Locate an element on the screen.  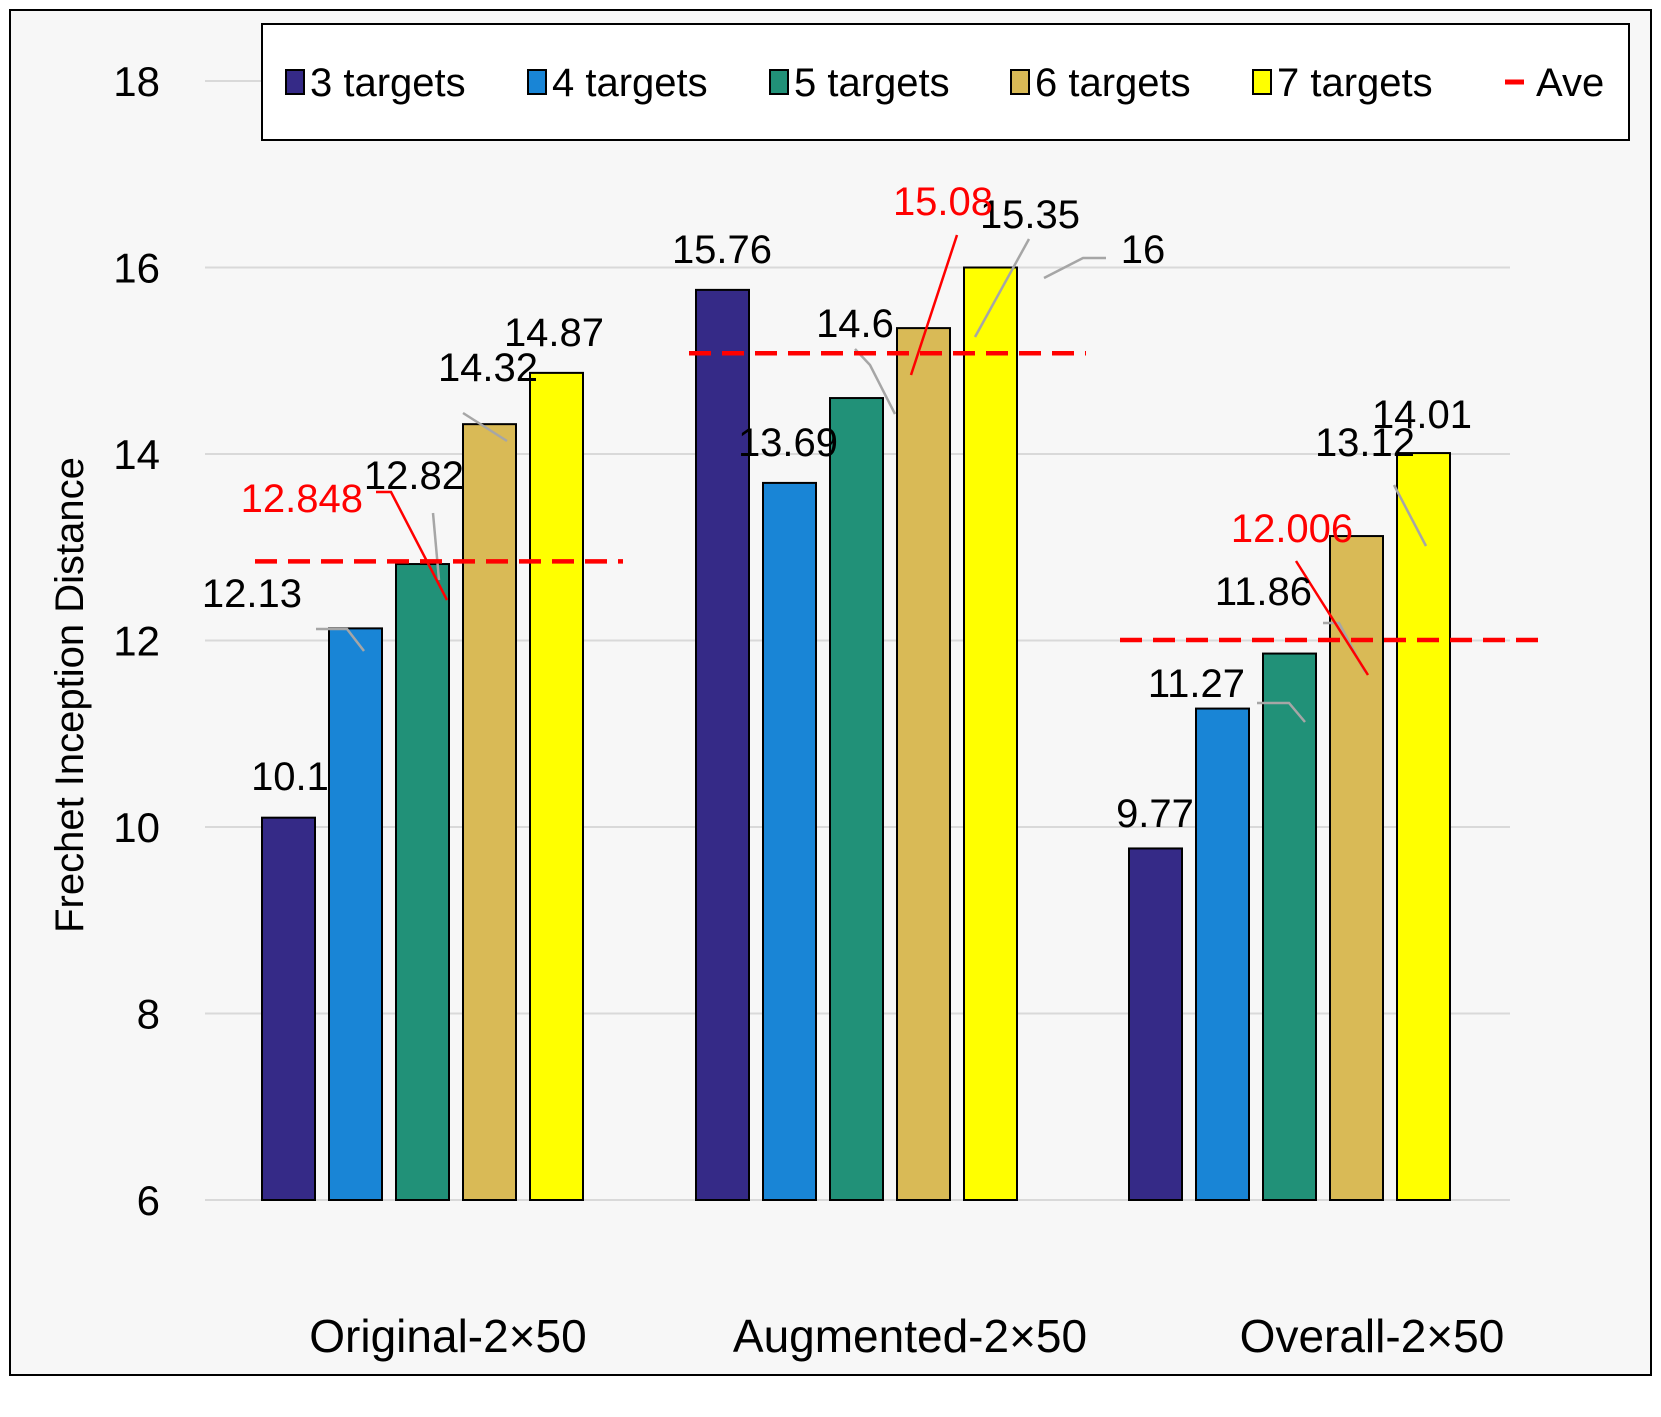
data-label-6-targets-original-2-50: 14.32 is located at coordinates (488, 368).